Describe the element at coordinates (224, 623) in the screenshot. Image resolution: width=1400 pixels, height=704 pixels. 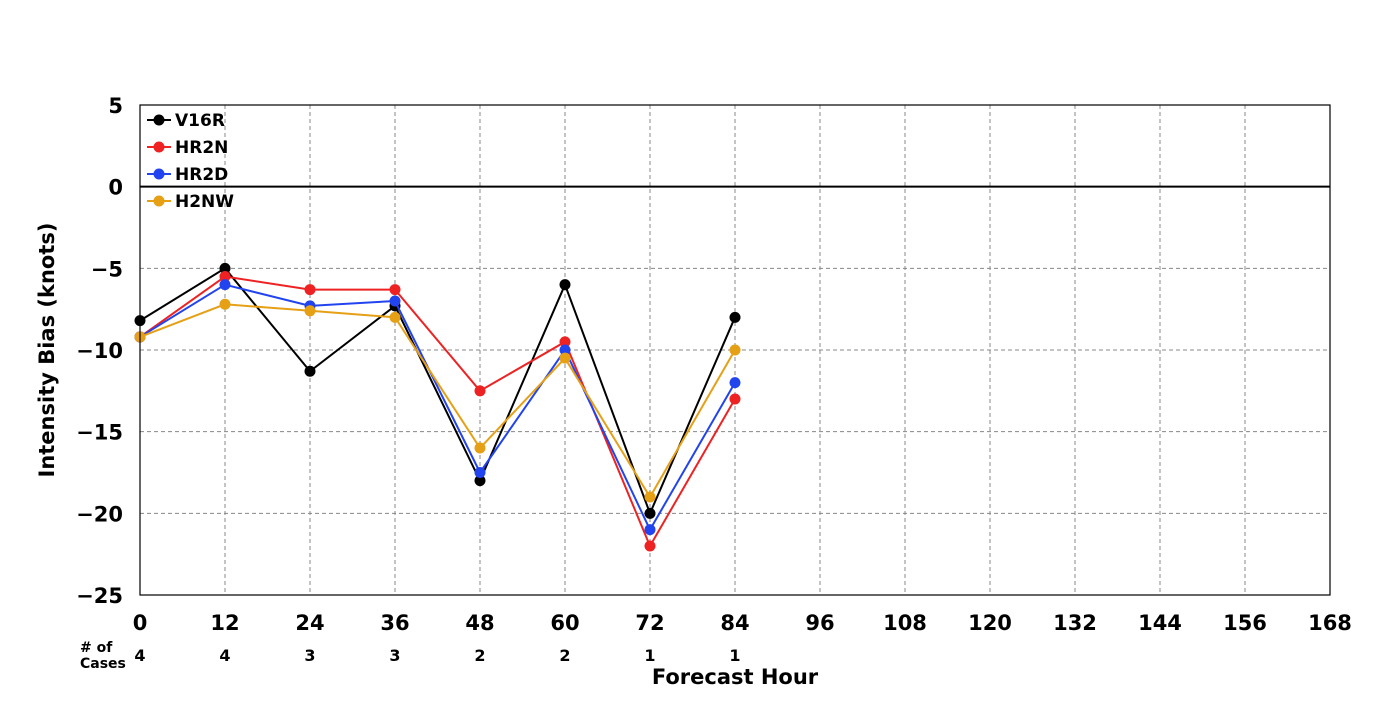
I see `x-tick-label: 12` at that location.